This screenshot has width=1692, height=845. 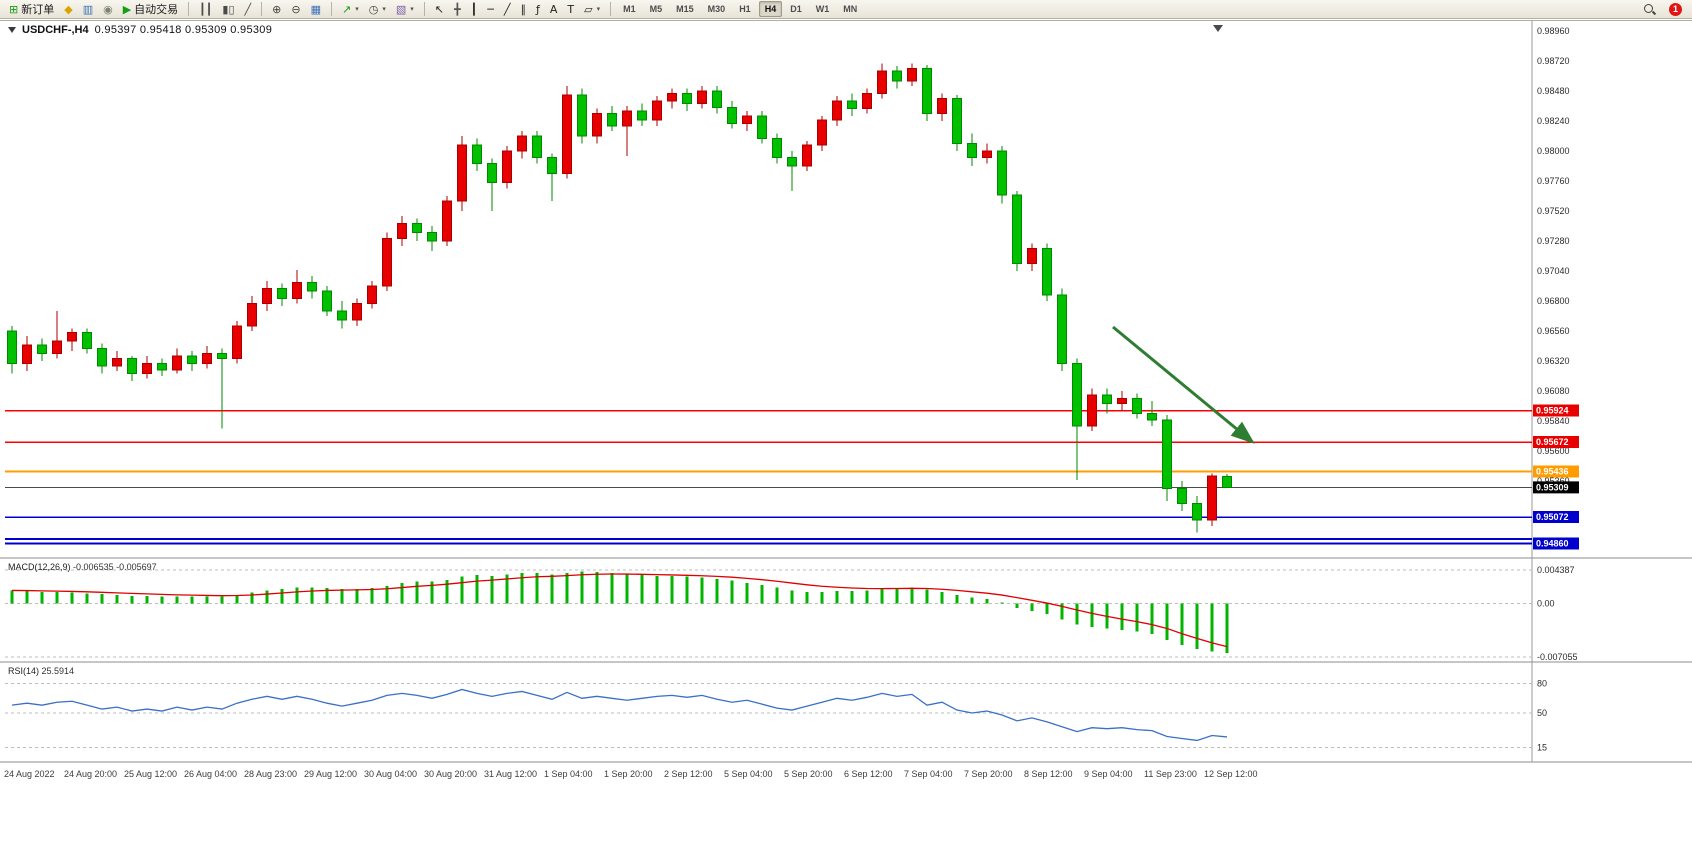 I want to click on indicators-button: ↗ ▾, so click(x=350, y=9).